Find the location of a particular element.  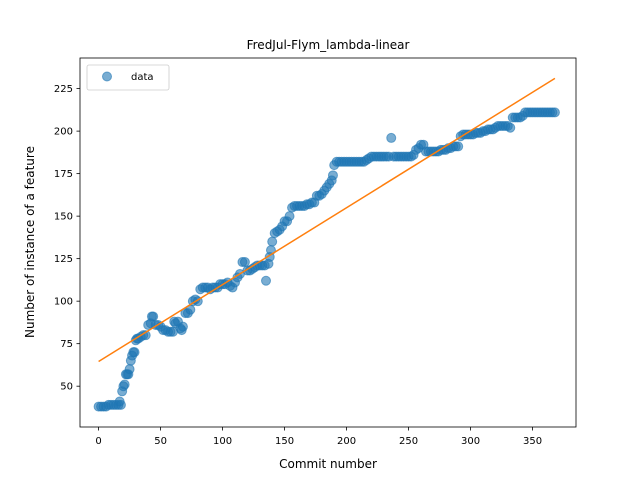

legend-marker-data is located at coordinates (107, 76).